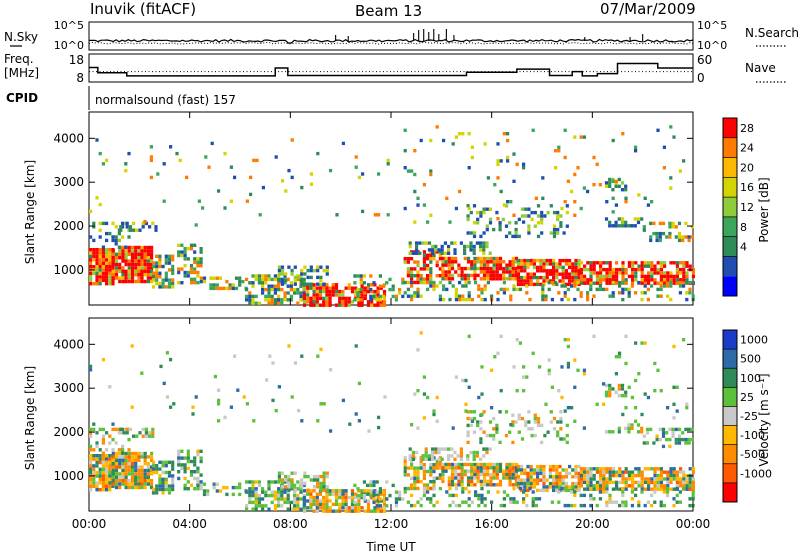  Describe the element at coordinates (391, 41) in the screenshot. I see `n-sky-series` at that location.